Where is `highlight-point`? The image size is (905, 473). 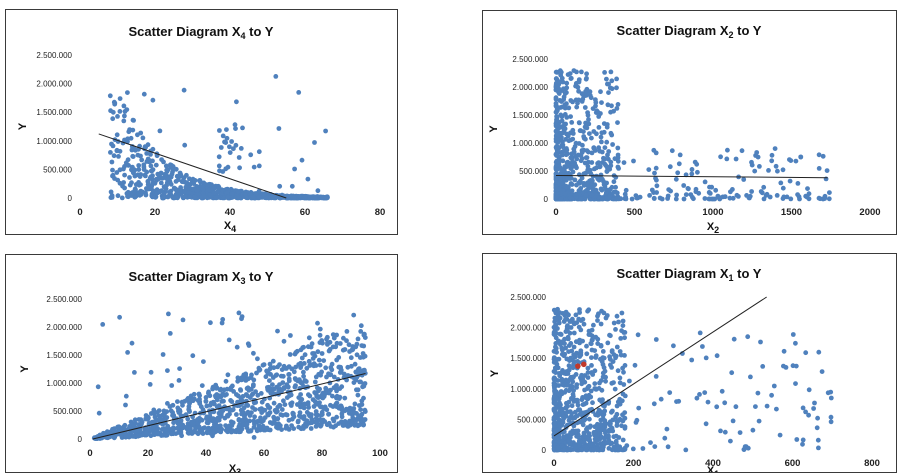
highlight-point is located at coordinates (584, 364).